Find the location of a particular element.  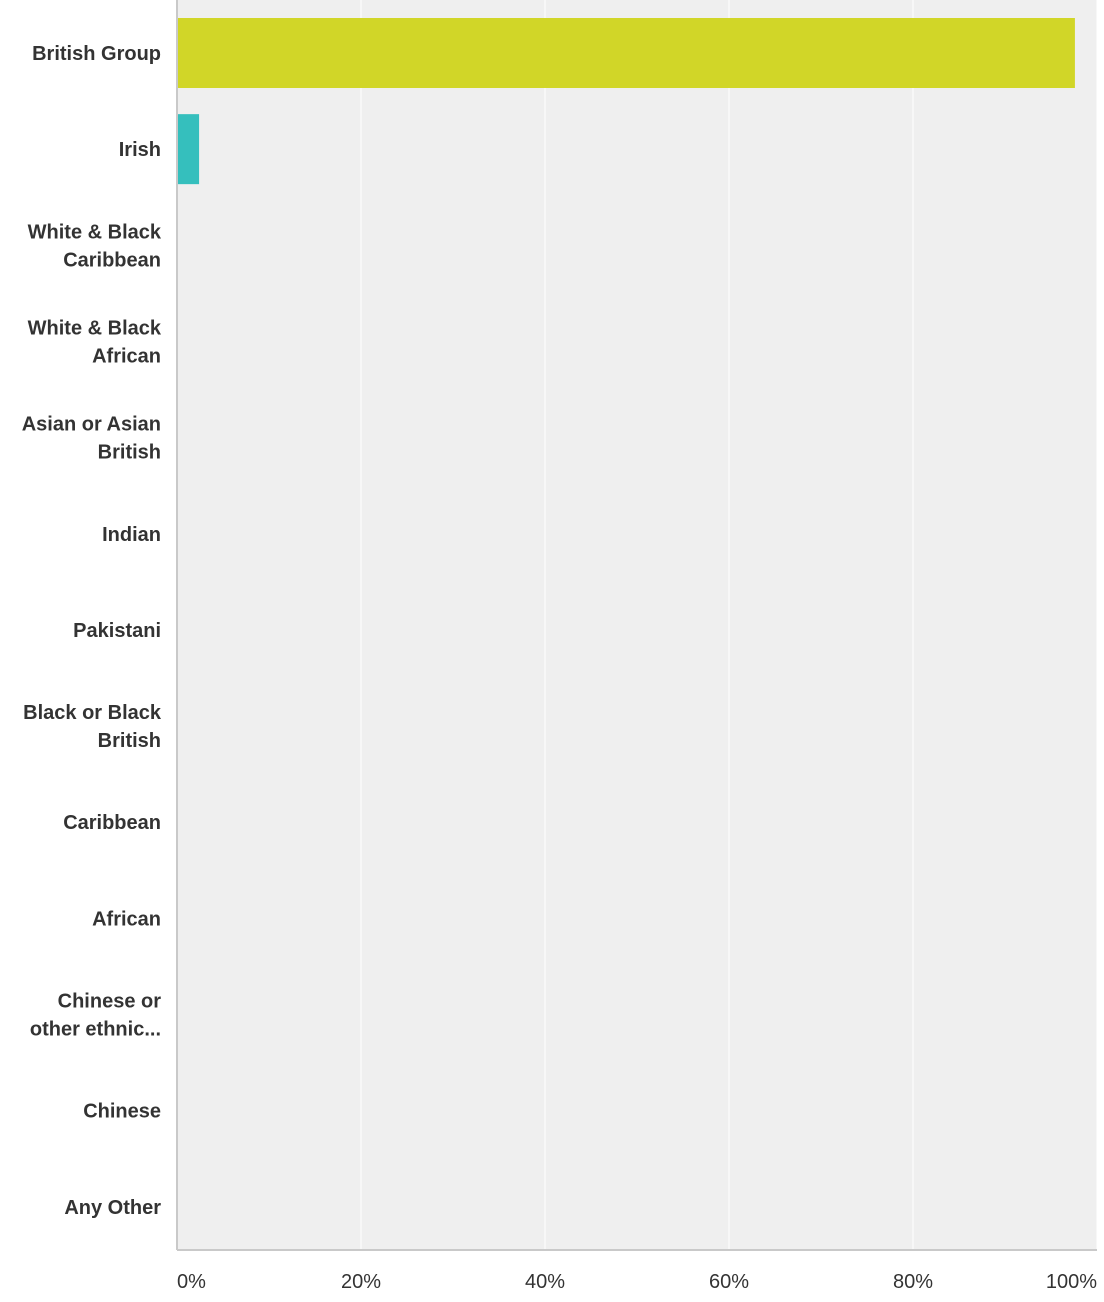

category-label-line: Chinese is located at coordinates (122, 1112).